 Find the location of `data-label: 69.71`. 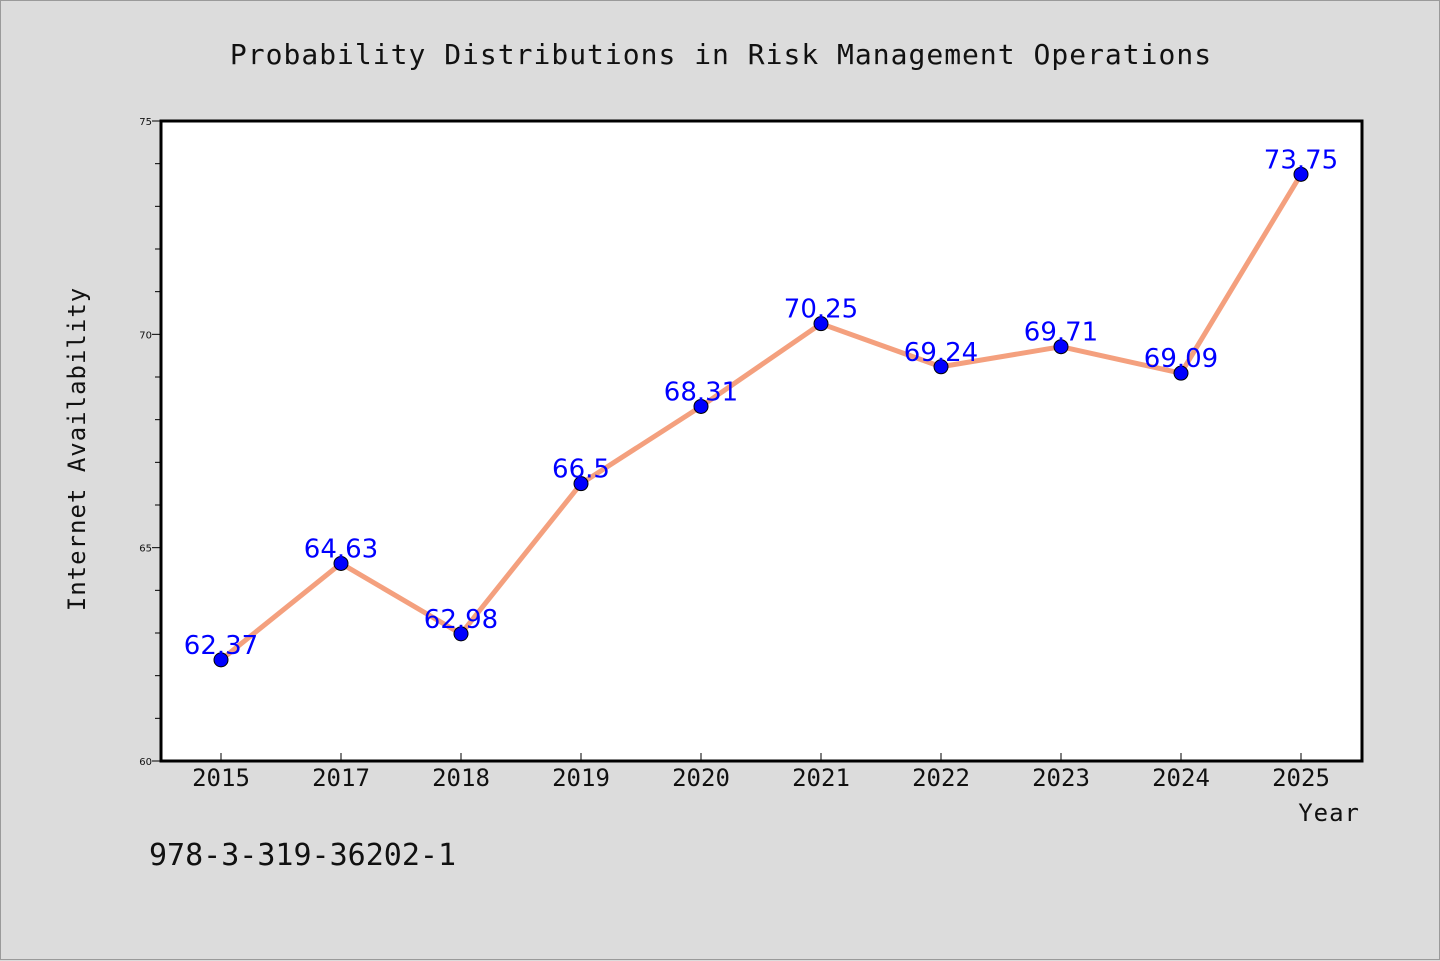

data-label: 69.71 is located at coordinates (1061, 333).